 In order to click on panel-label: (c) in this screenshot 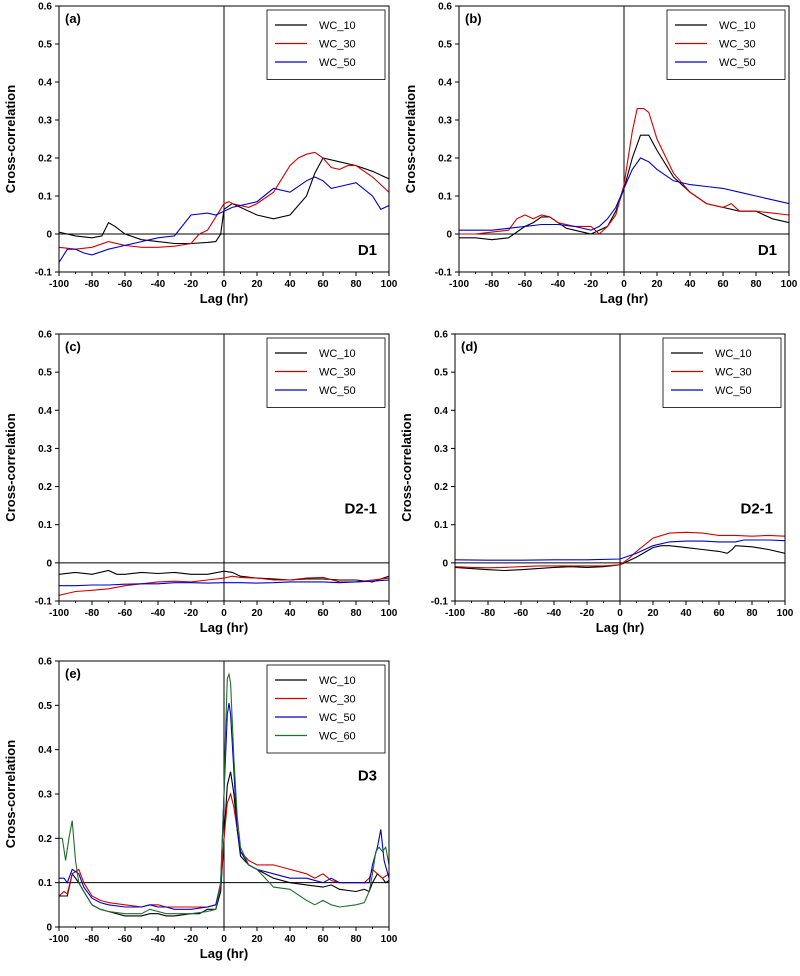, I will do `click(73, 346)`.